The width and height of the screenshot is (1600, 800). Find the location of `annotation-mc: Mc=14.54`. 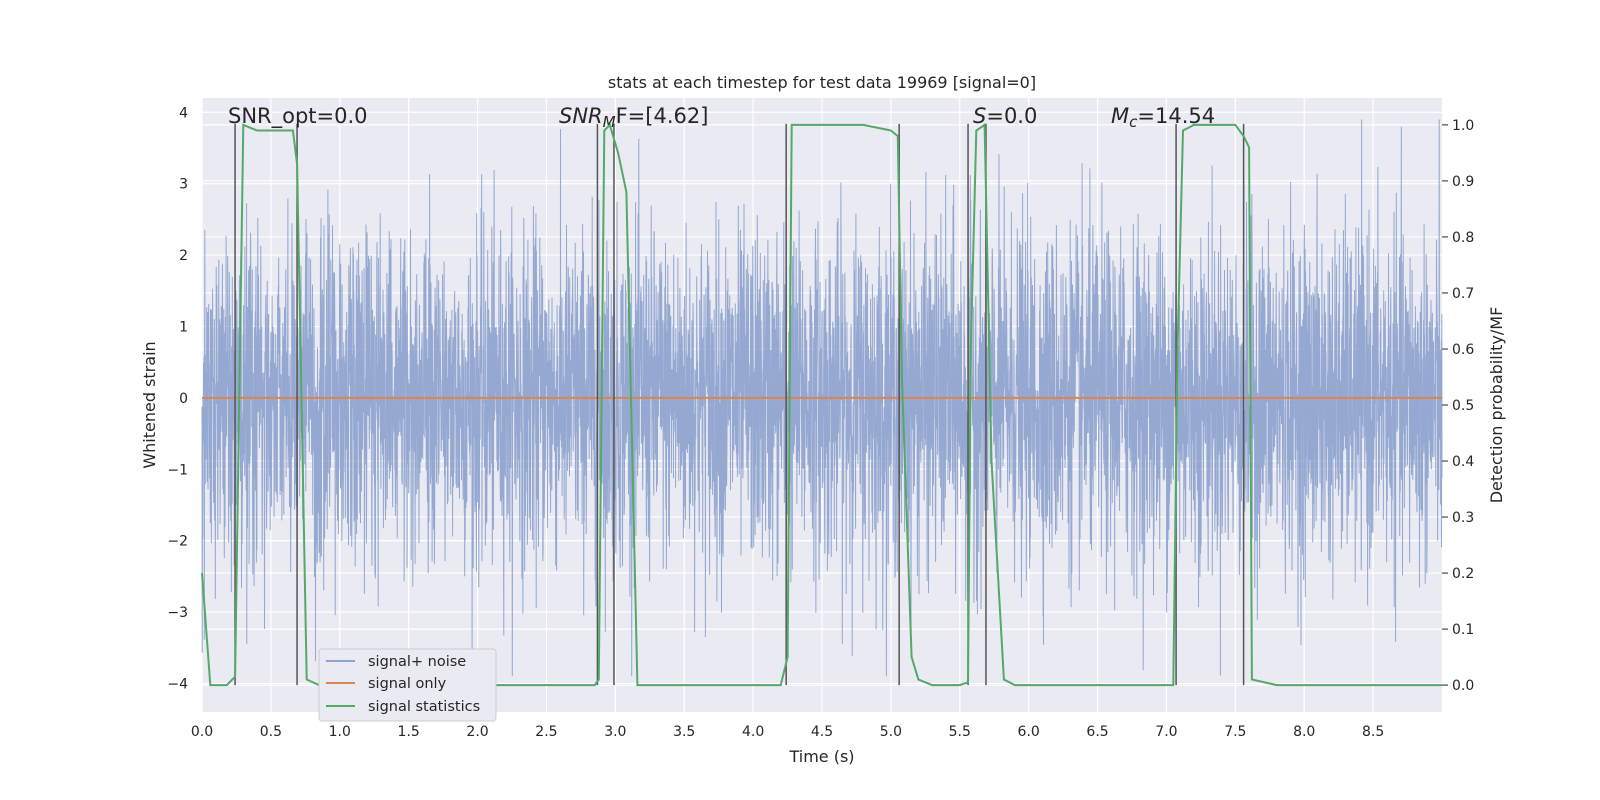

annotation-mc: Mc=14.54 is located at coordinates (1163, 117).